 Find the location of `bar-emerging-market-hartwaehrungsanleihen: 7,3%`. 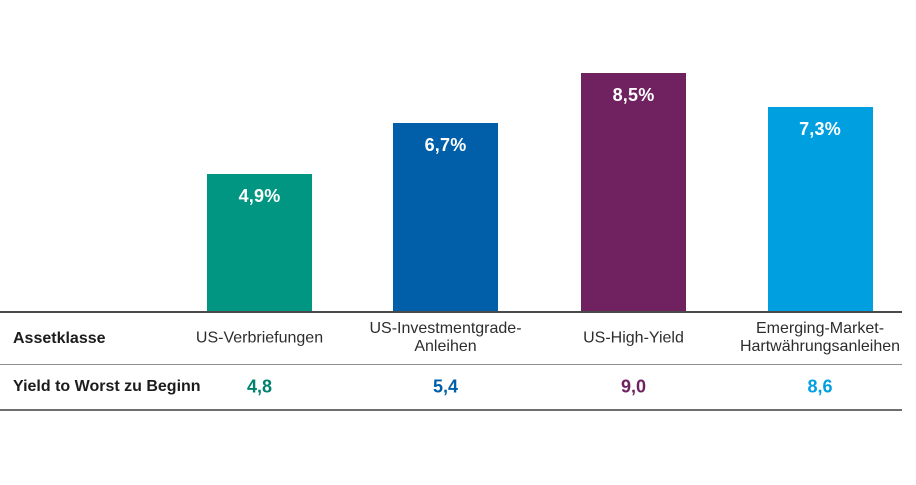

bar-emerging-market-hartwaehrungsanleihen: 7,3% is located at coordinates (820, 209).